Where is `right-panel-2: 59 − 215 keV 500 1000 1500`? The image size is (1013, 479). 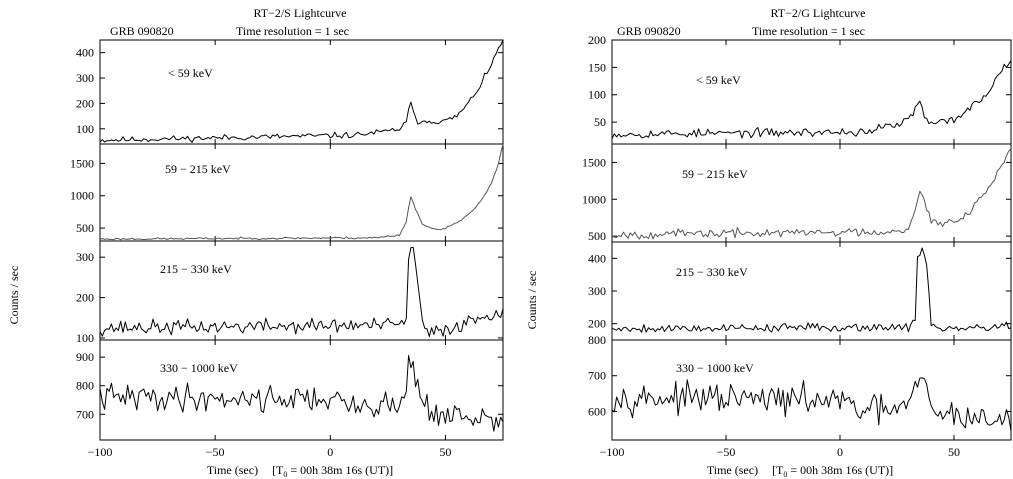 right-panel-2: 59 − 215 keV 500 1000 1500 is located at coordinates (797, 193).